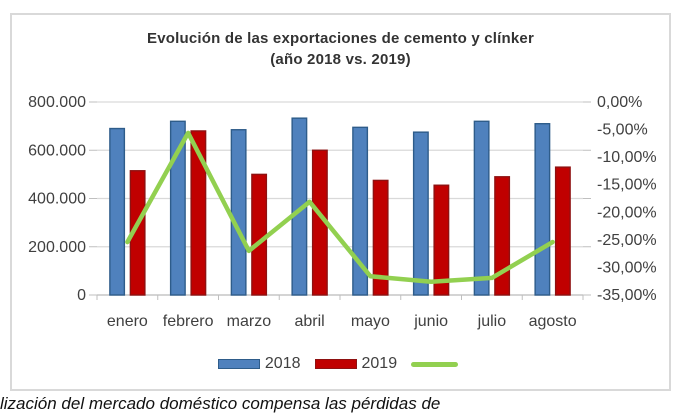 The image size is (684, 414). I want to click on chart-title-line2: (año 2018 vs. 2019), so click(340, 59).